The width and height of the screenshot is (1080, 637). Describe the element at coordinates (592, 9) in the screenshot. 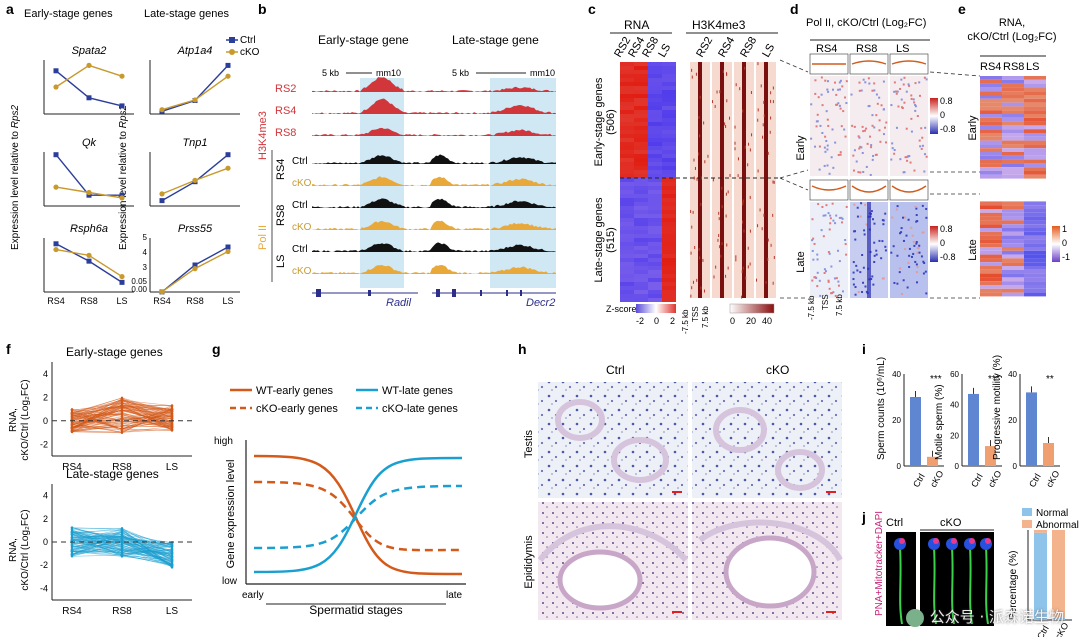

I see `panel-letter-c: c` at that location.